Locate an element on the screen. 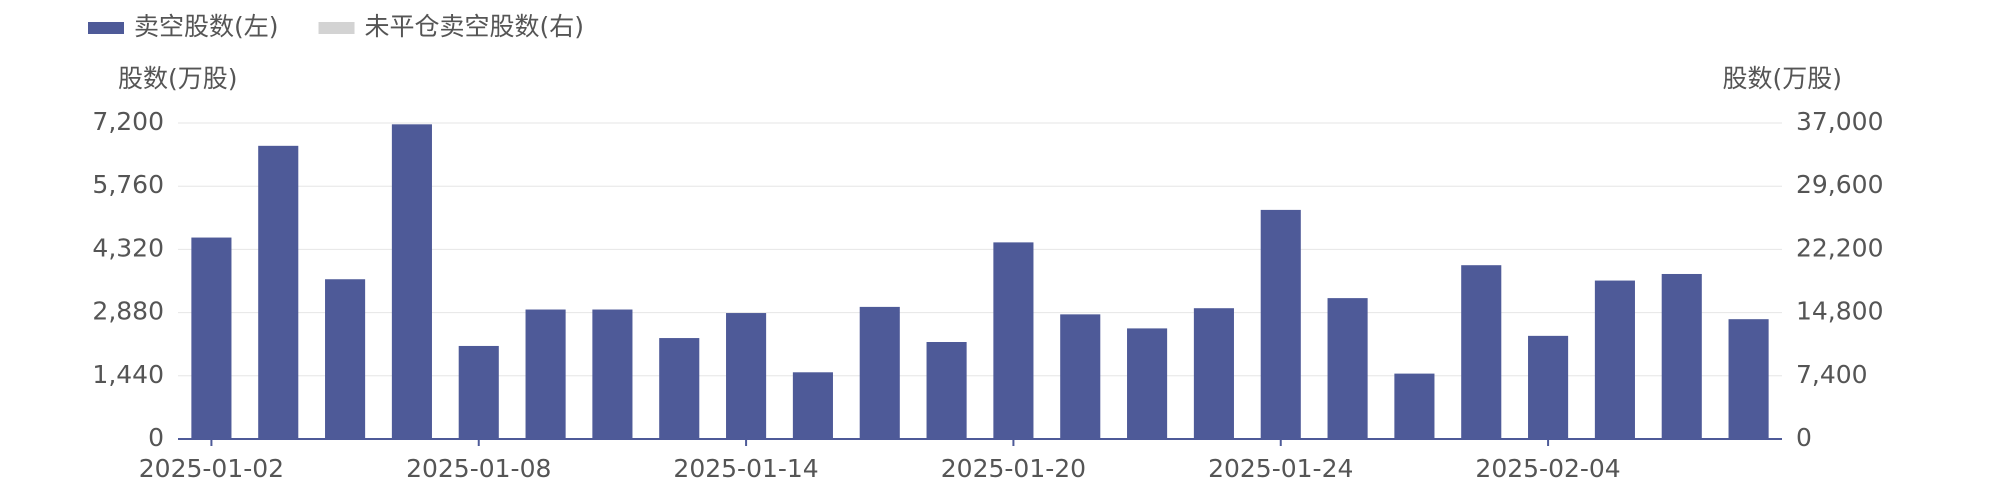 The image size is (1989, 485). y-tick-label: 1,440 is located at coordinates (128, 374).